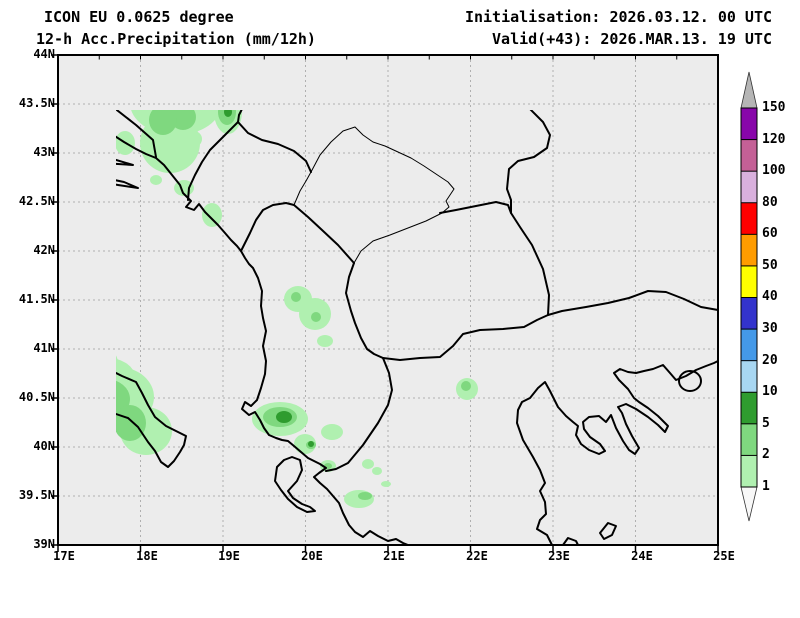 This screenshot has height=618, width=800. Describe the element at coordinates (608, 531) in the screenshot. I see `island-limnos` at that location.